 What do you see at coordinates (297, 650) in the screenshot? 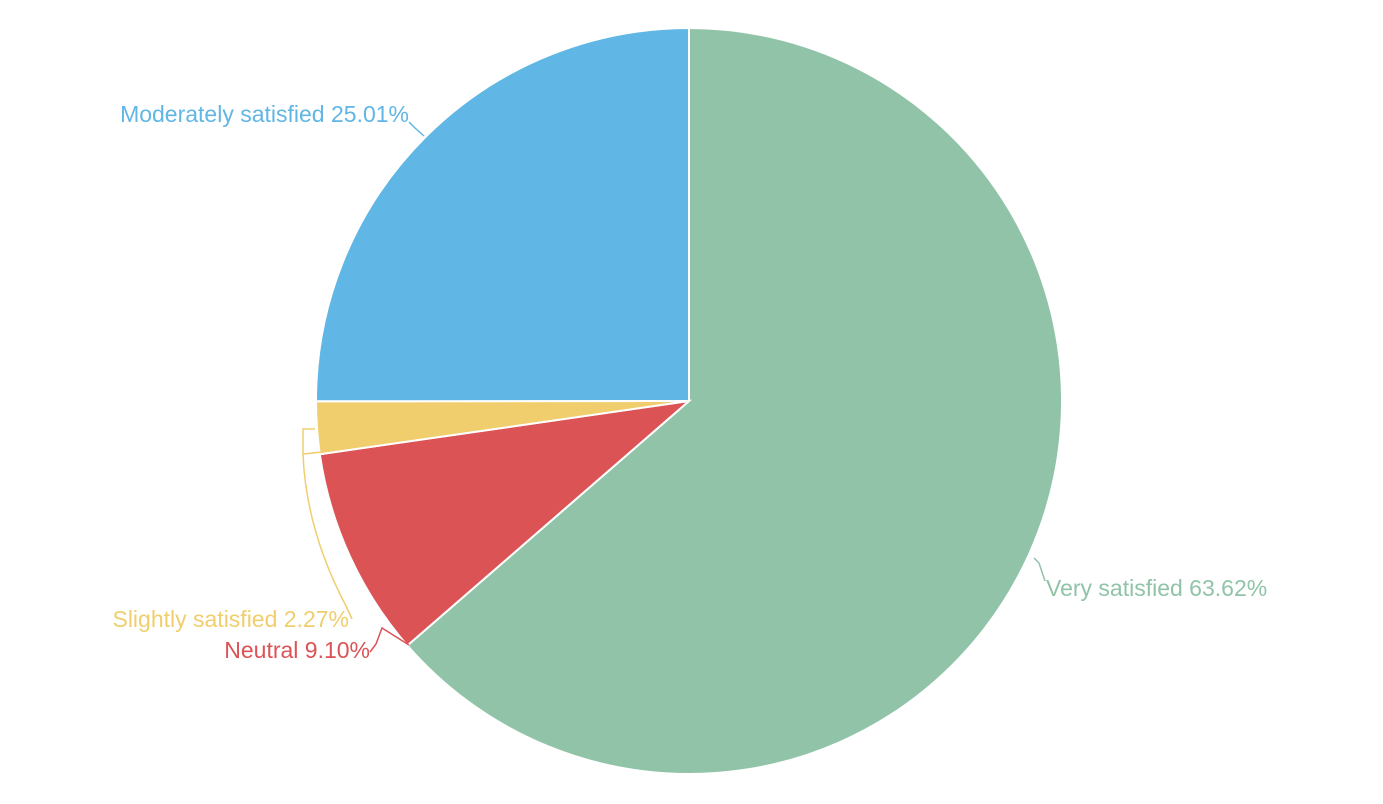
I see `slice-label-neutral: Neutral 9.10%` at bounding box center [297, 650].